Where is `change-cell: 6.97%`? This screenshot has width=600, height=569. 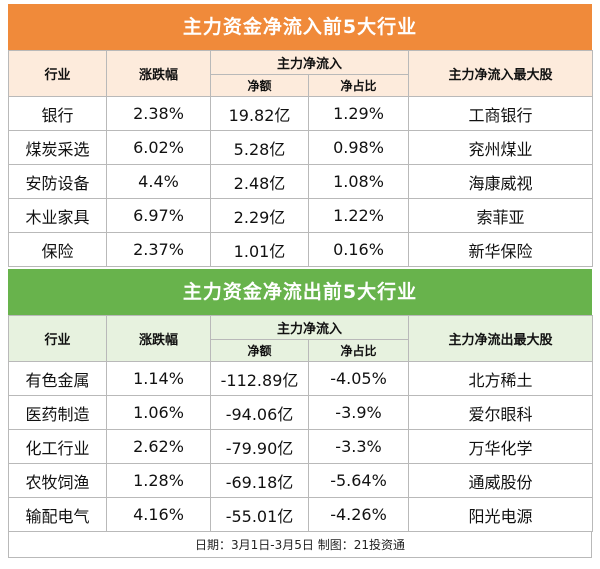 change-cell: 6.97% is located at coordinates (158, 215).